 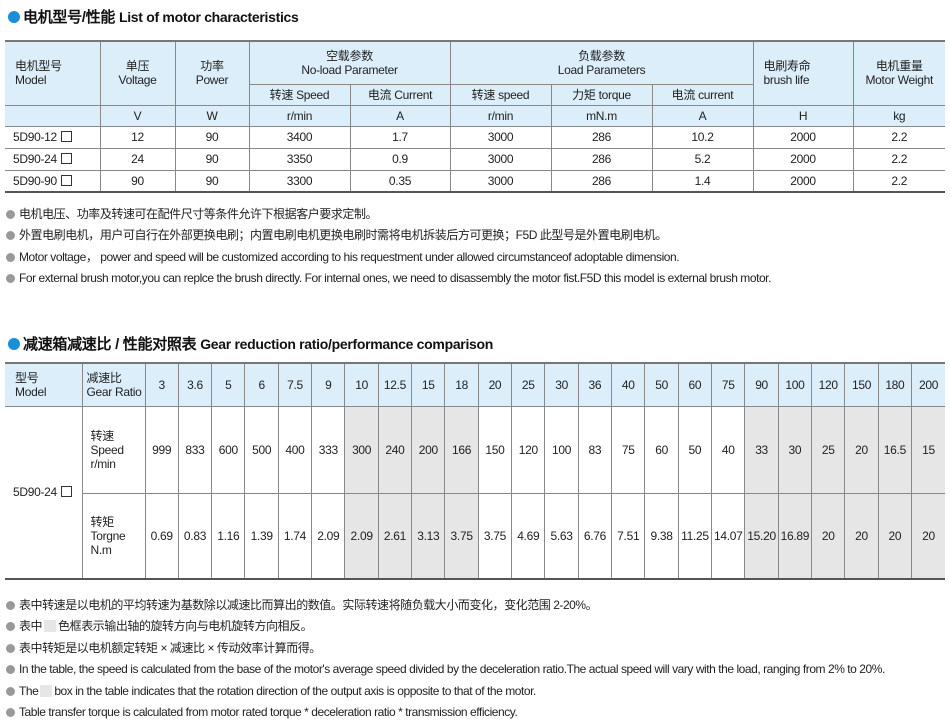 I want to click on ratio-header-cell: 200, so click(x=928, y=384).